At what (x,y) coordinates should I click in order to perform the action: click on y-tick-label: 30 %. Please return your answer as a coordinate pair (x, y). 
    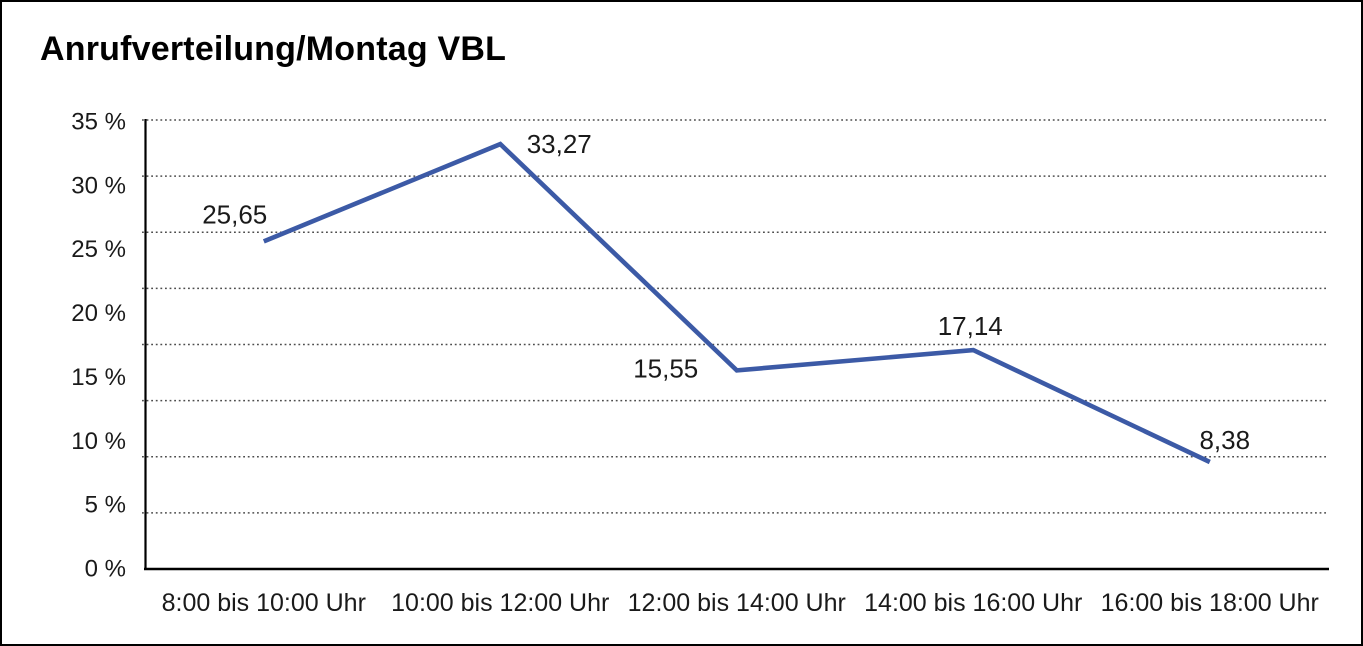
    Looking at the image, I should click on (98, 185).